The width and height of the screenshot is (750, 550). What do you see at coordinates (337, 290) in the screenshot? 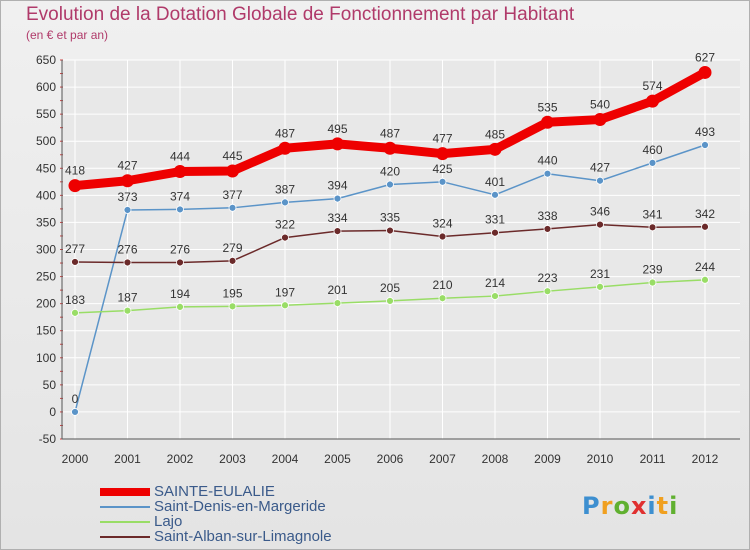
I see `data-label: 201` at bounding box center [337, 290].